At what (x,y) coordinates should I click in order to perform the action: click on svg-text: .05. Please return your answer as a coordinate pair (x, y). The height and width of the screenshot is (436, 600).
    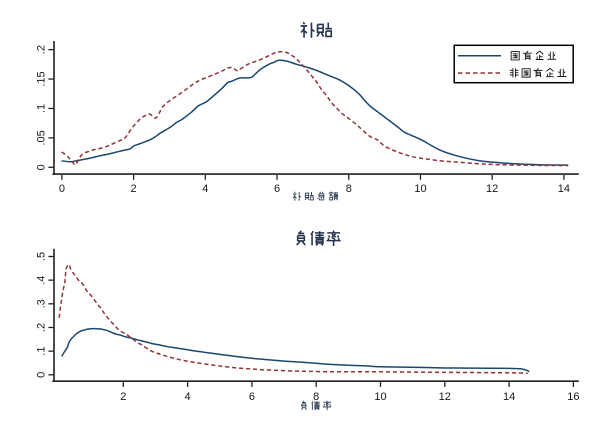
    Looking at the image, I should click on (41, 137).